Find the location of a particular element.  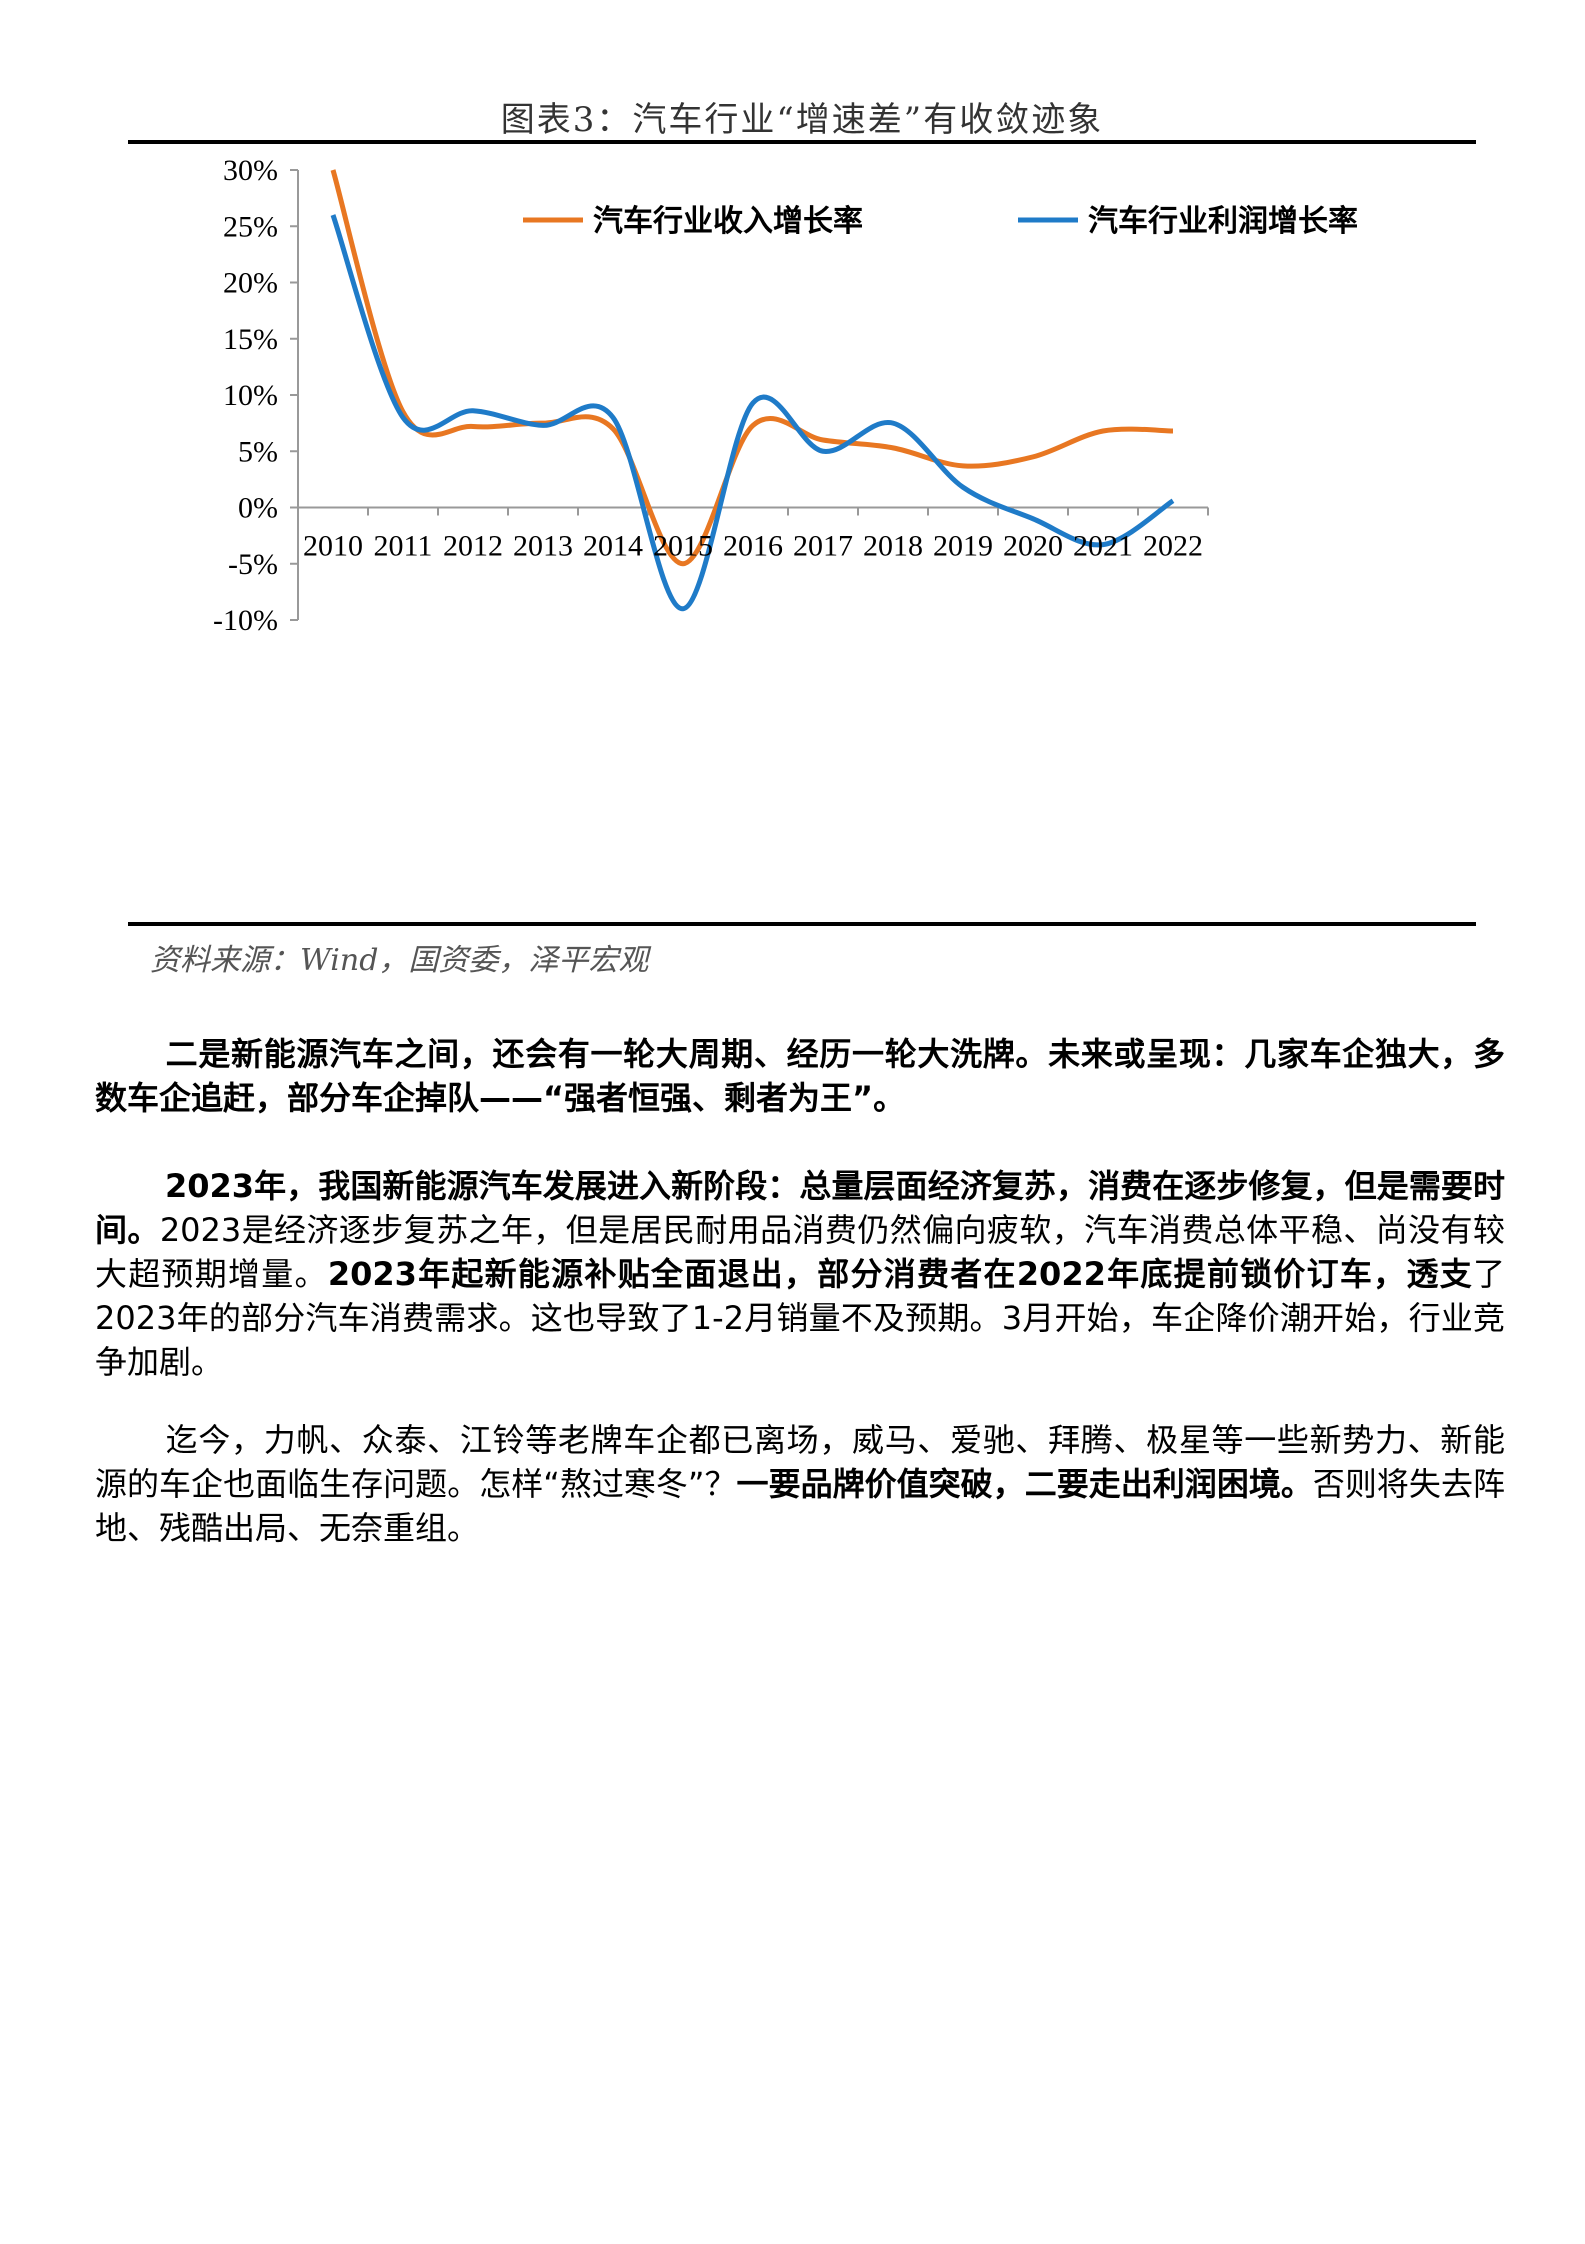

x-tick-label: 2015 is located at coordinates (683, 546).